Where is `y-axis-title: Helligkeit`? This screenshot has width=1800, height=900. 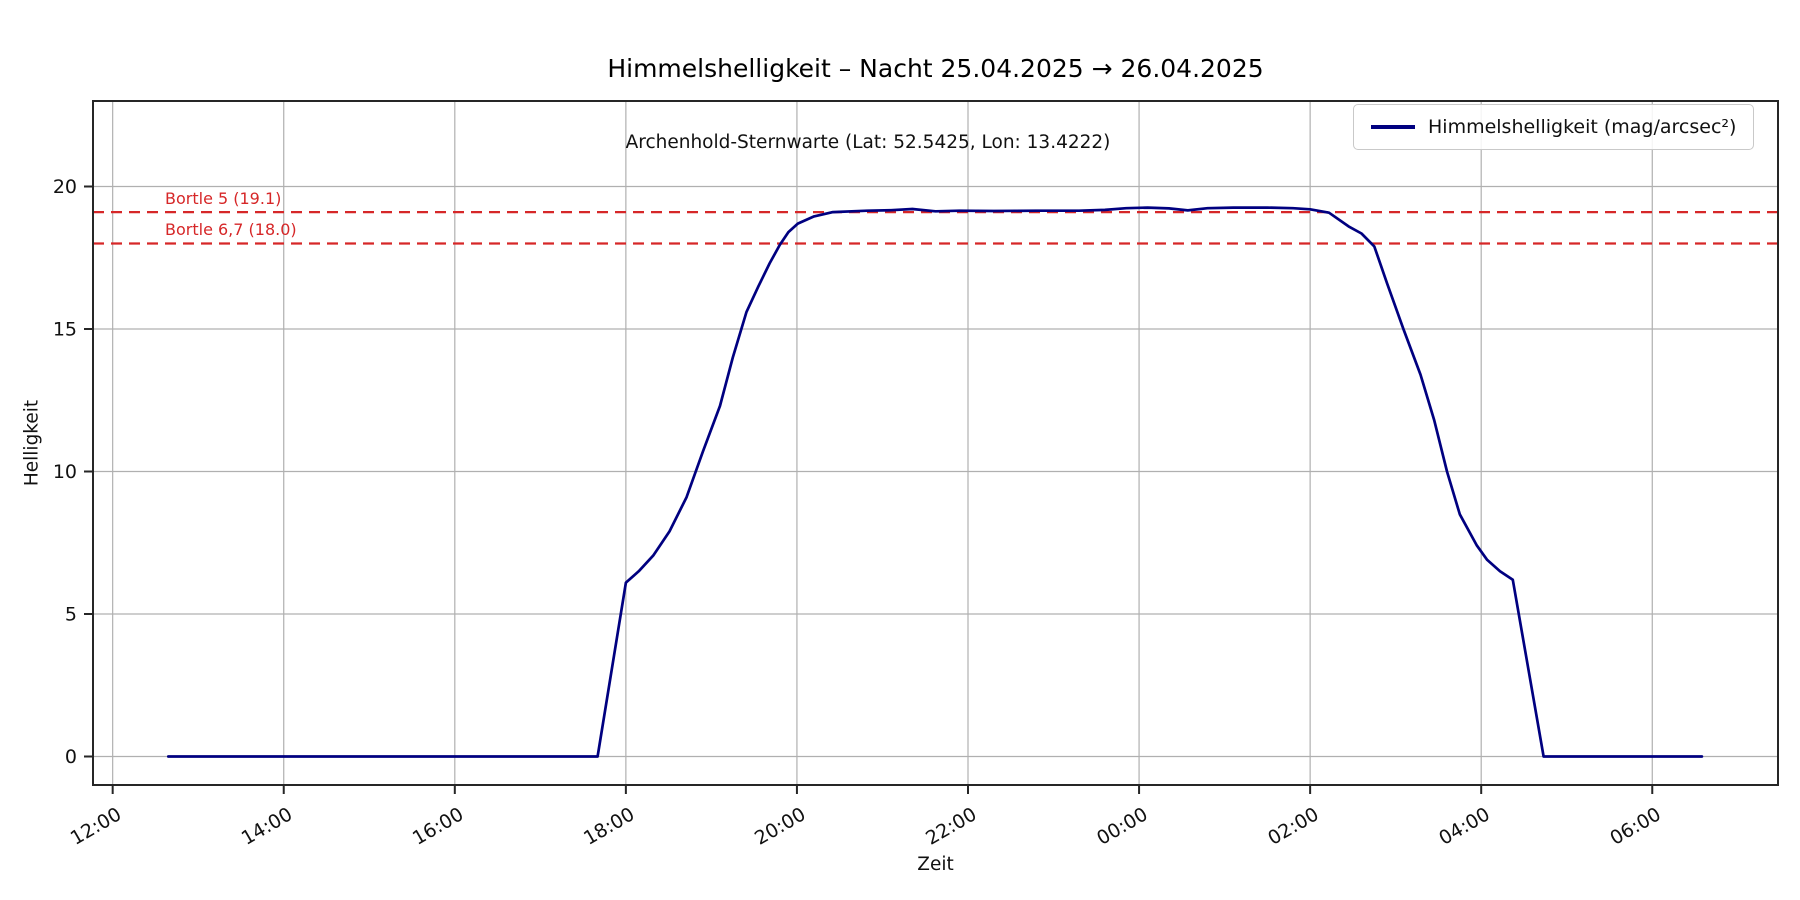
y-axis-title: Helligkeit is located at coordinates (32, 443).